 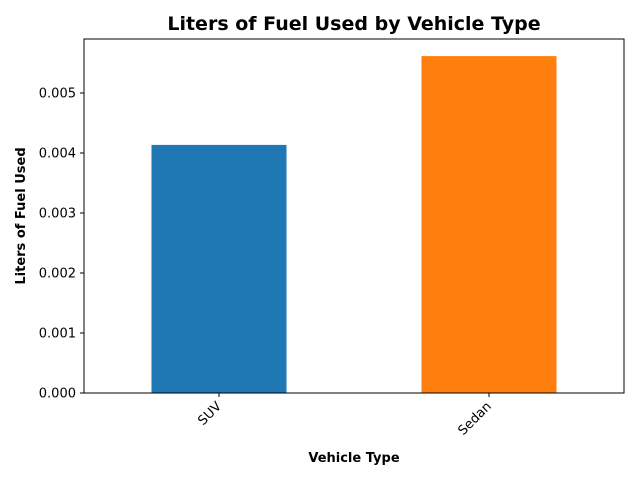 I want to click on y-tick-label: 0.004, so click(x=57, y=154).